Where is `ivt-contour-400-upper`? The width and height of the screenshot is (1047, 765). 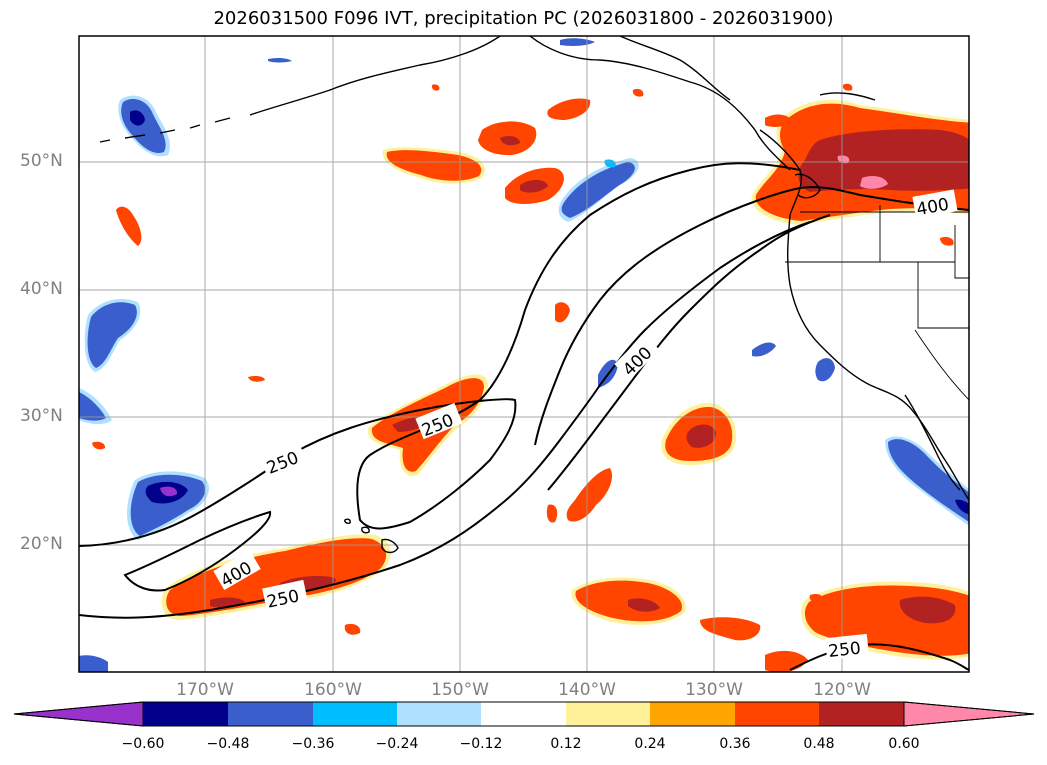 ivt-contour-400-upper is located at coordinates (751, 316).